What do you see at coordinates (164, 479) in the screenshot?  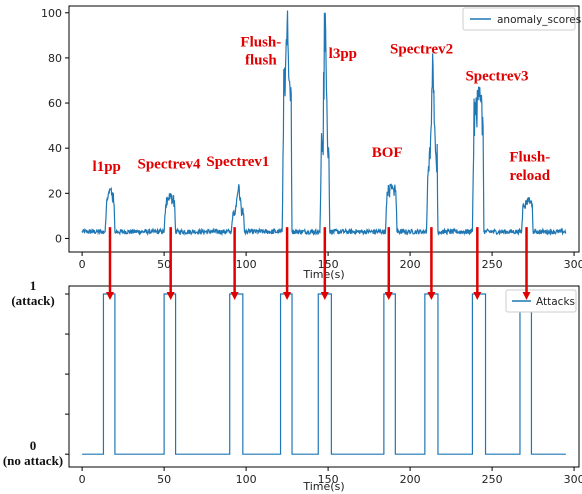 I see `bottom-x-tick-label: 50` at bounding box center [164, 479].